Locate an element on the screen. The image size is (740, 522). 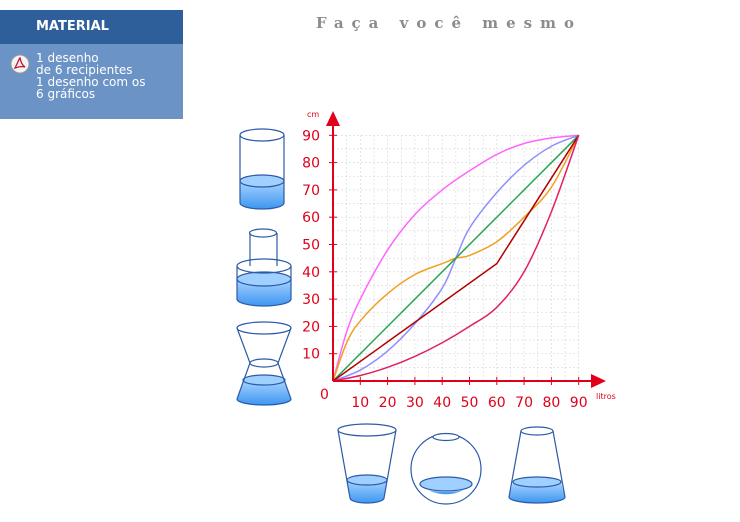
x-tick-label: 20 is located at coordinates (388, 403).